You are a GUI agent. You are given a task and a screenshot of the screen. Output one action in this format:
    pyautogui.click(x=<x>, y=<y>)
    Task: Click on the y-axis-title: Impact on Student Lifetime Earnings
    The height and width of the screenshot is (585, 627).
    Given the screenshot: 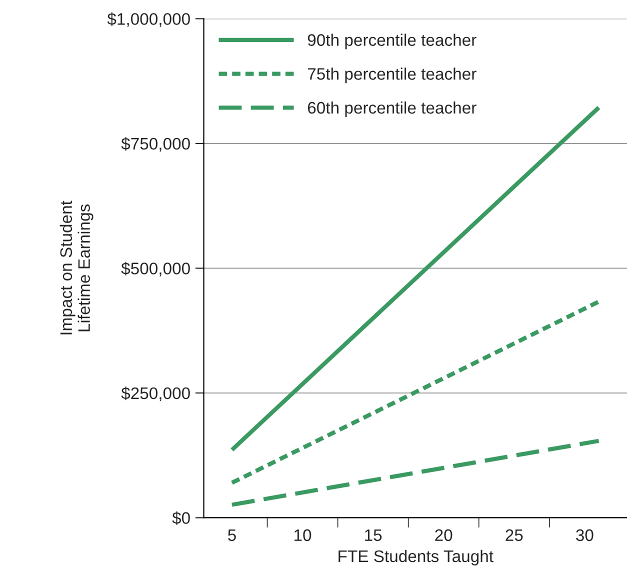 What is the action you would take?
    pyautogui.click(x=77, y=267)
    